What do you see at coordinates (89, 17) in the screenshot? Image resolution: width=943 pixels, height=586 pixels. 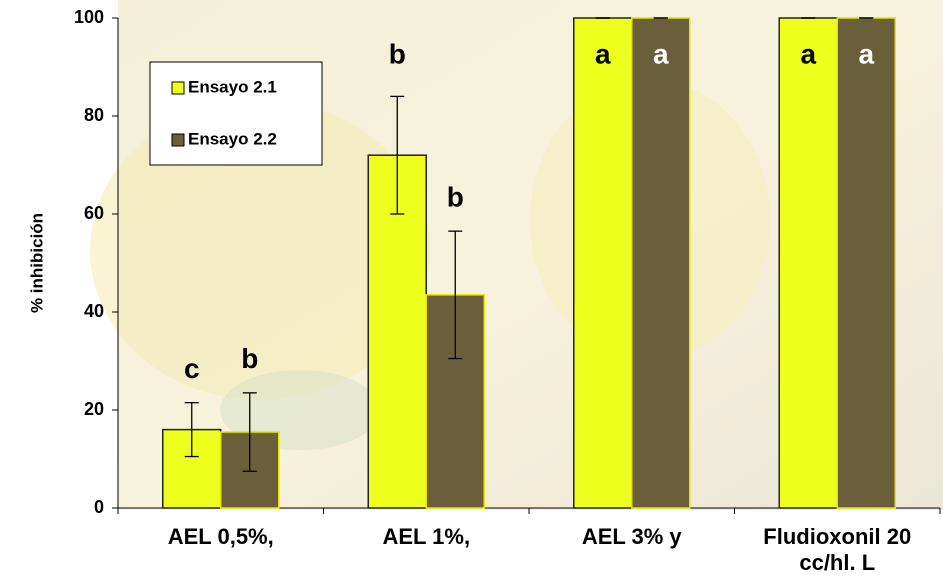 I see `y-tick-label: 100` at bounding box center [89, 17].